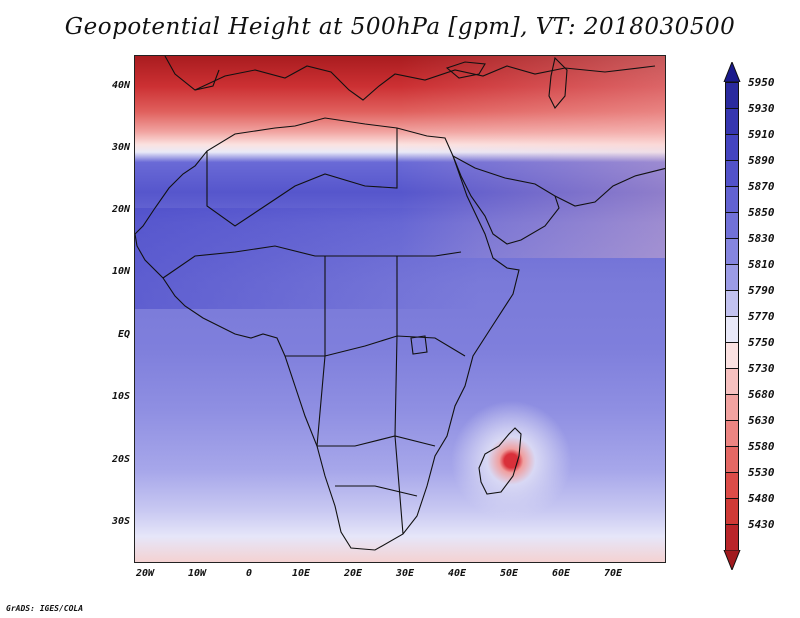 This screenshot has height=618, width=800. I want to click on colorbar-label: 5680, so click(761, 394).